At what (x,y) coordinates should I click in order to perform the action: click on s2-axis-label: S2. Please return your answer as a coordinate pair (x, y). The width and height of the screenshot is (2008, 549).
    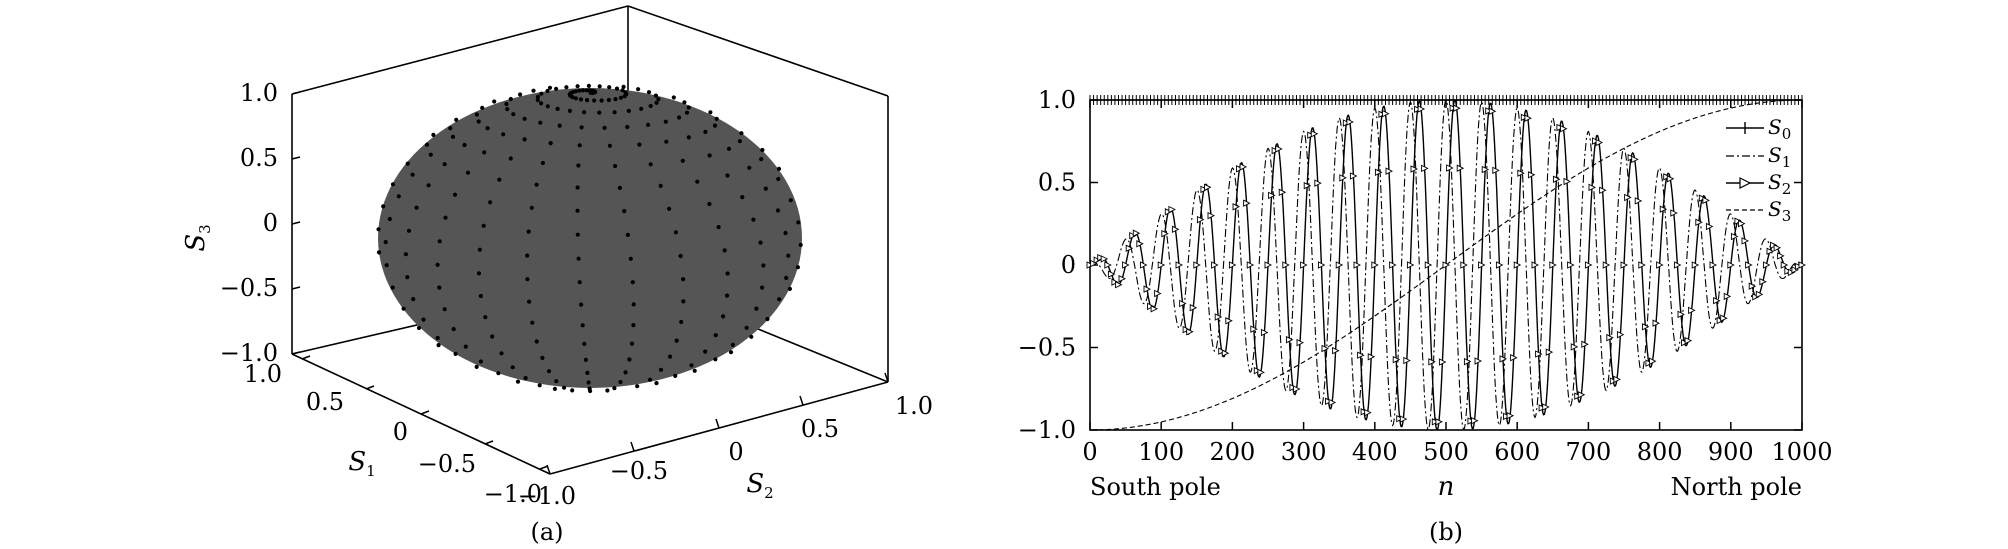
    Looking at the image, I should click on (759, 485).